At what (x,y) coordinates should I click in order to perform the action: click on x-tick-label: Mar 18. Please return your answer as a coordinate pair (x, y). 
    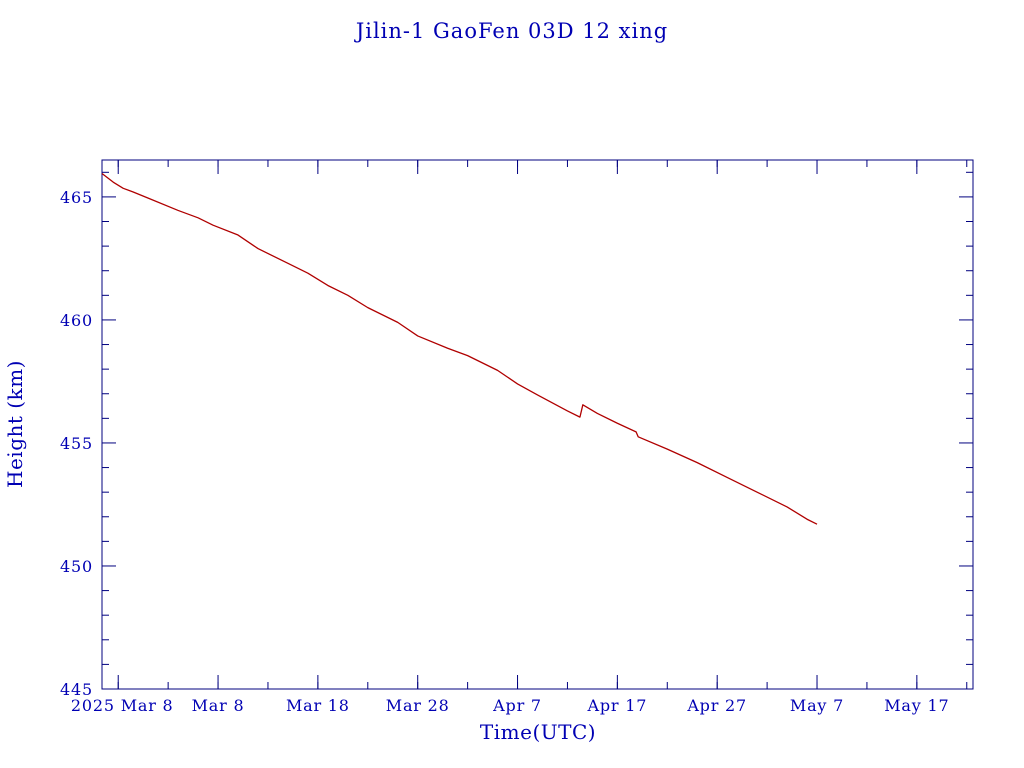
    Looking at the image, I should click on (318, 705).